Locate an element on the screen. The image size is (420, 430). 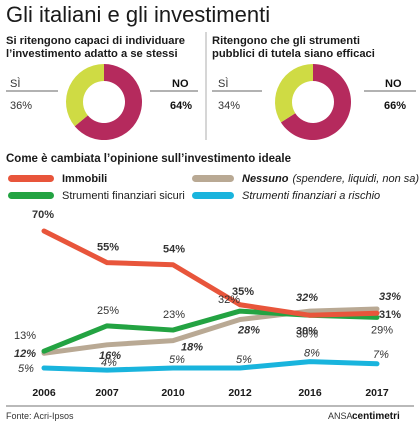
data-label-rischio-2007: 4% is located at coordinates (109, 363).